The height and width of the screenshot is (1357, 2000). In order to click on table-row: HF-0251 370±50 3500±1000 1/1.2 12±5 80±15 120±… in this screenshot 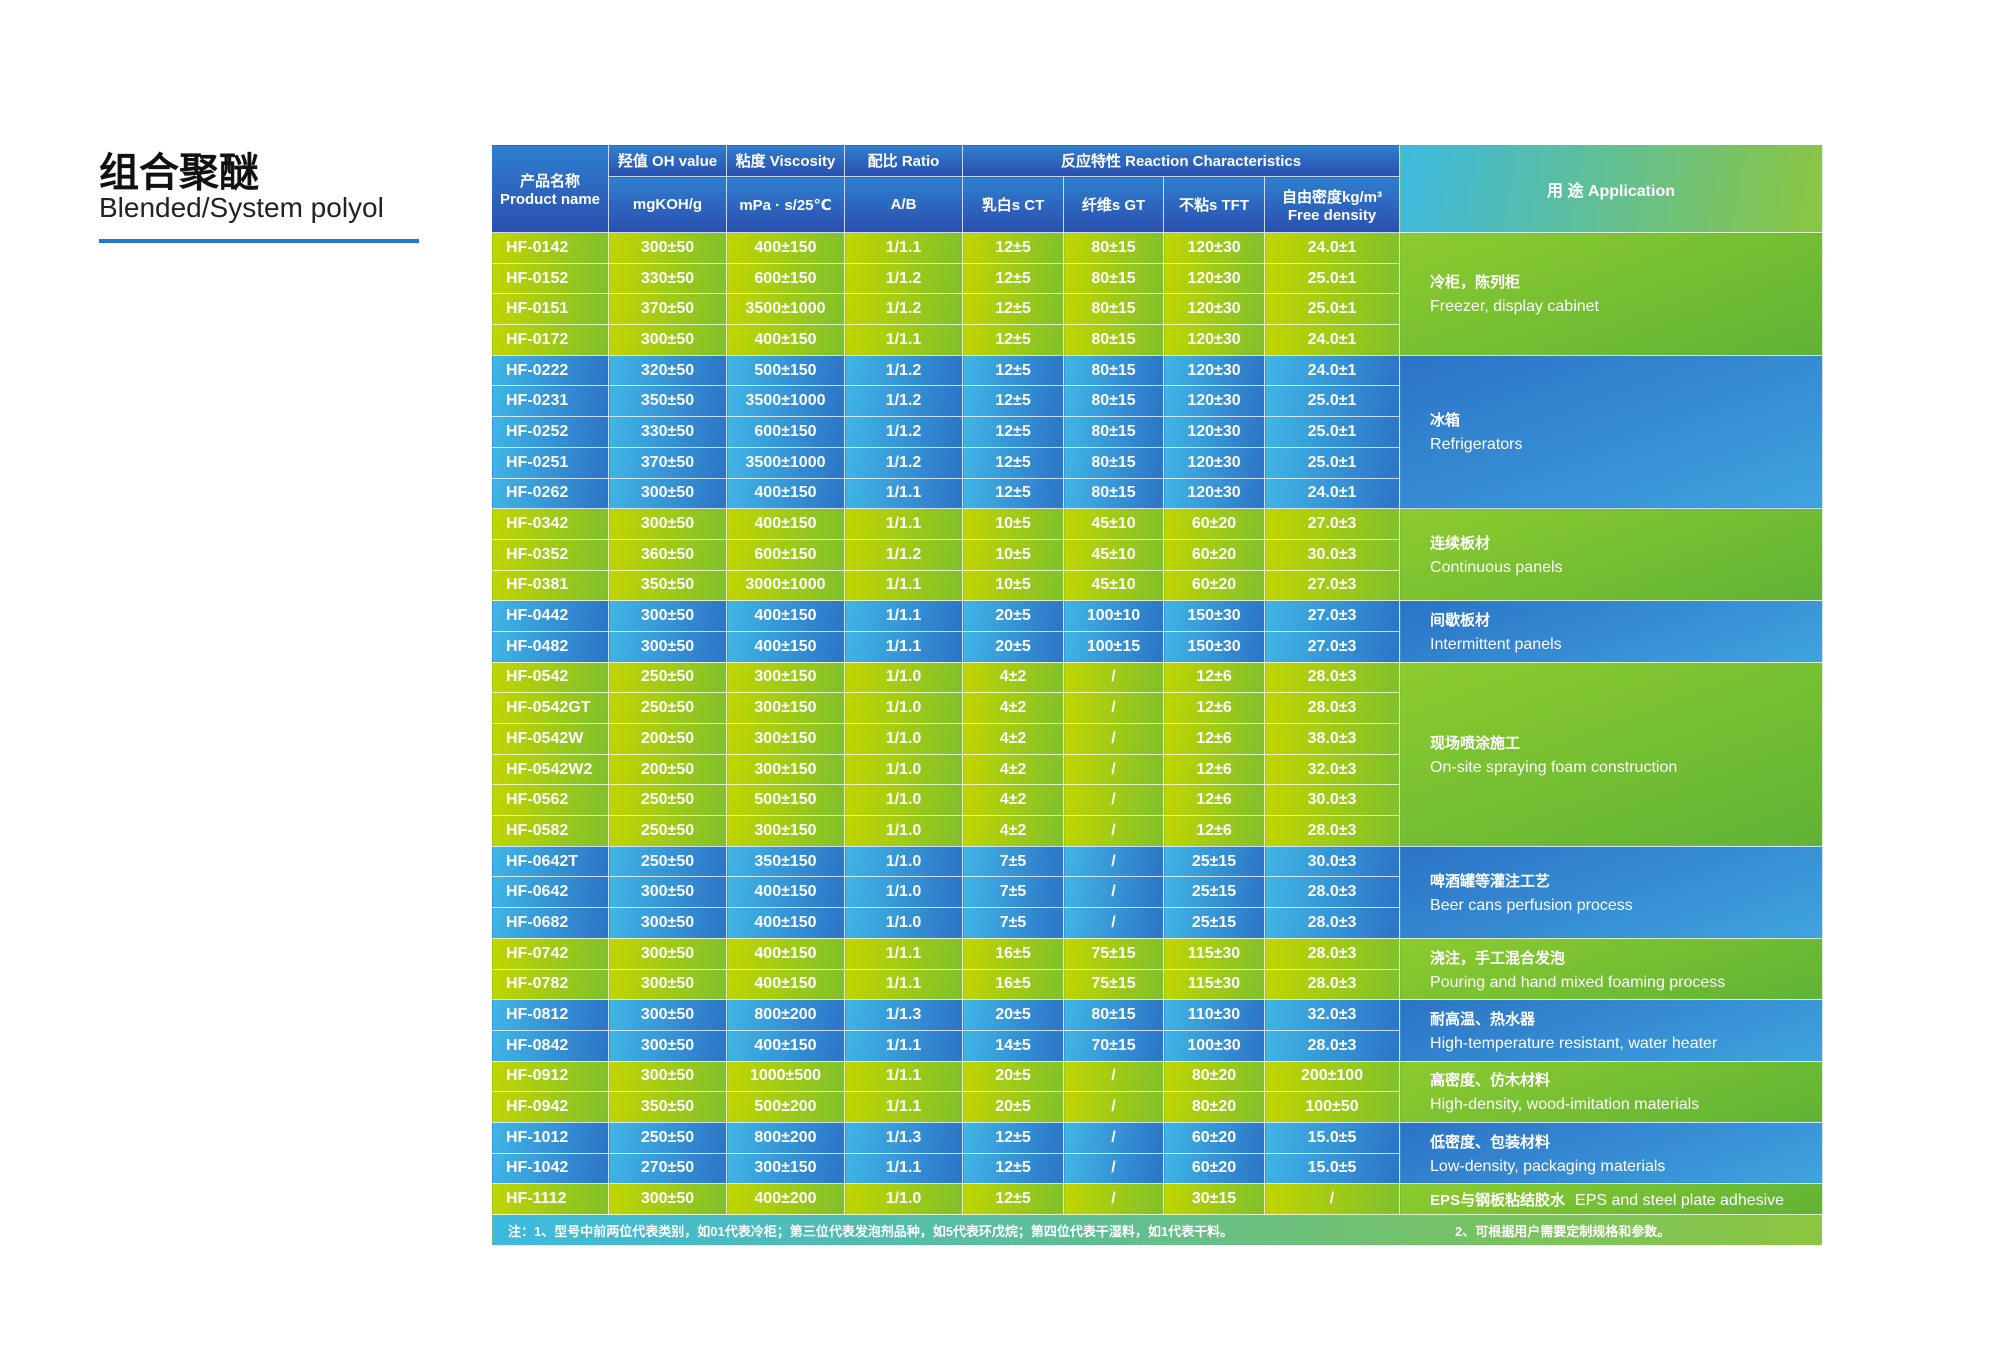, I will do `click(1157, 462)`.